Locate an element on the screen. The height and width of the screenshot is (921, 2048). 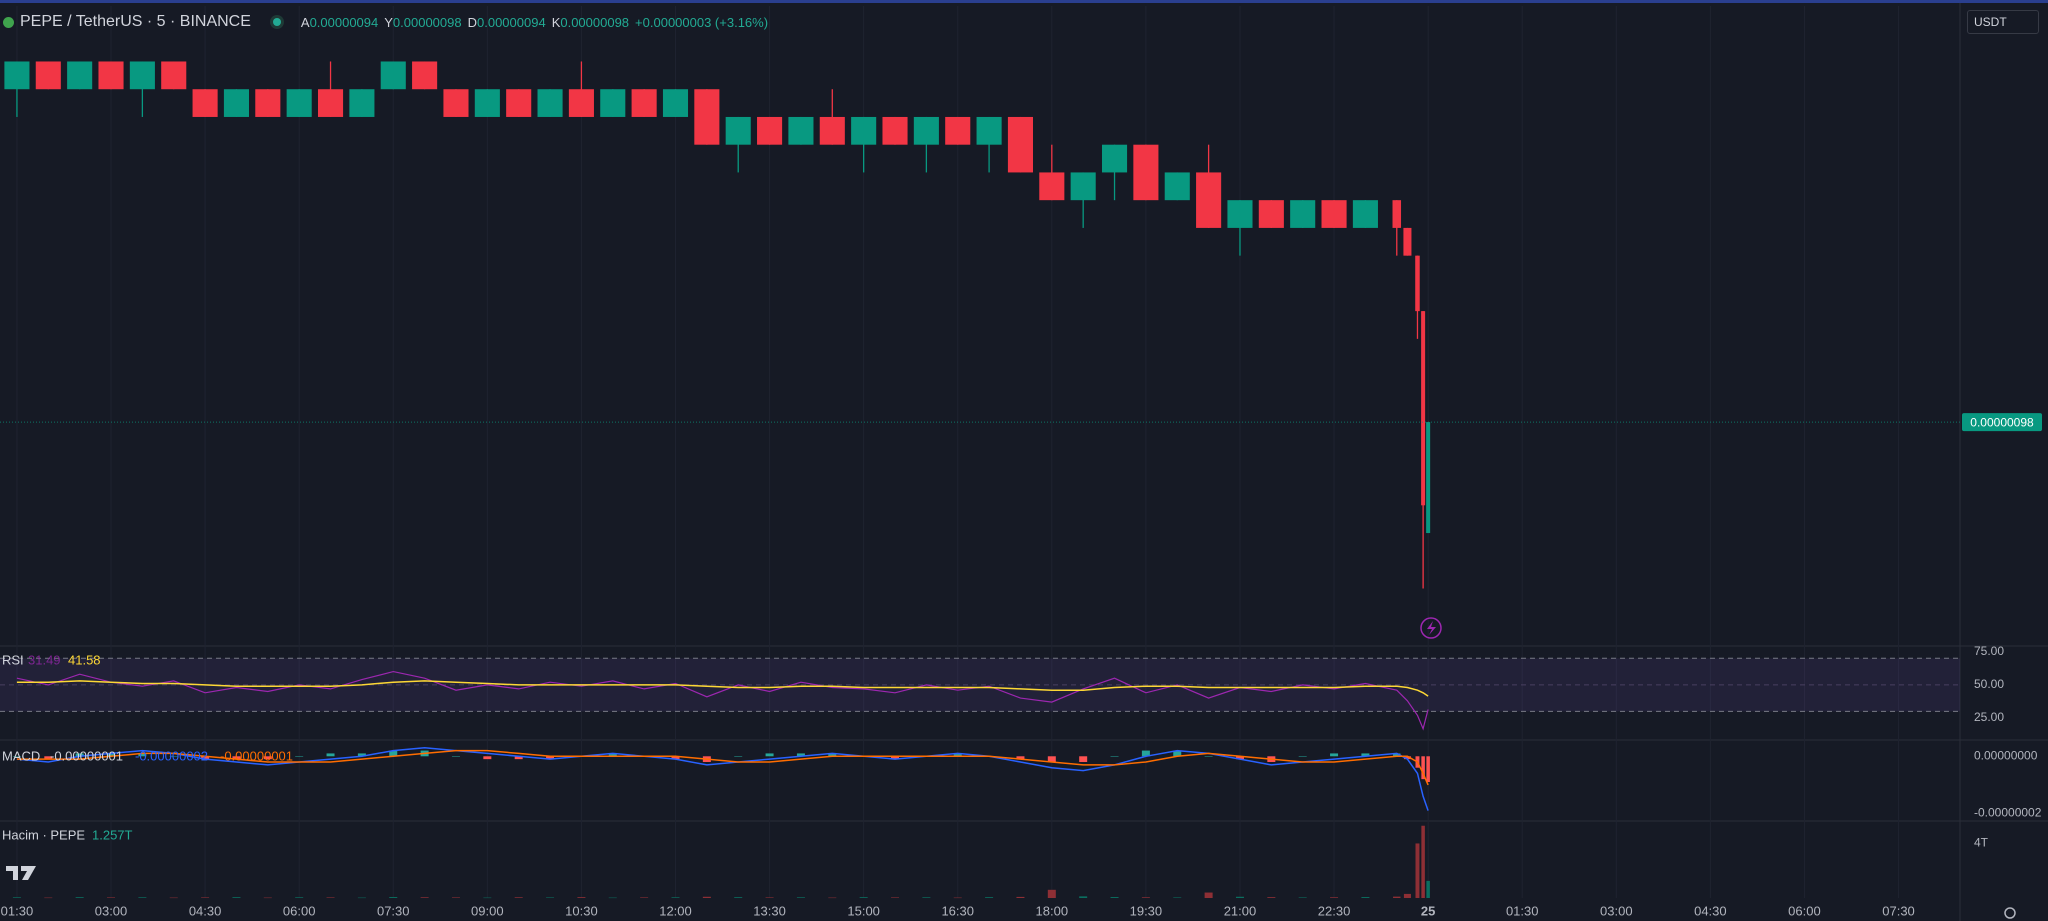
pane-title: RSI is located at coordinates (13, 659).